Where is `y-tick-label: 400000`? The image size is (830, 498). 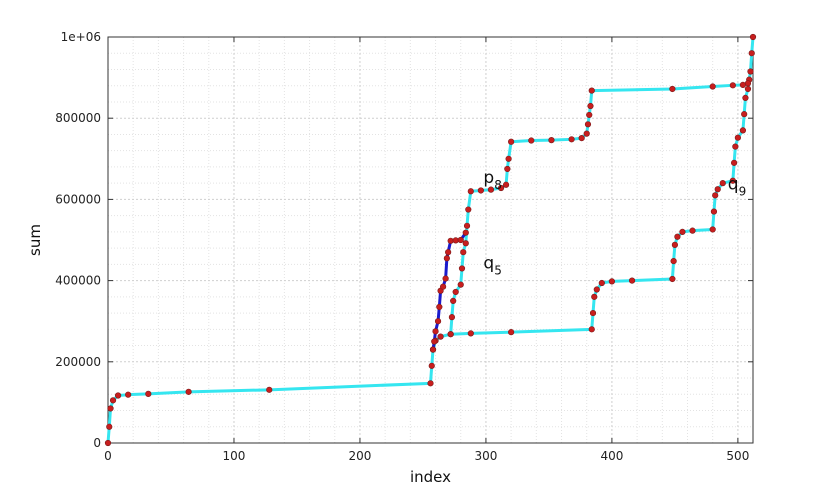
y-tick-label: 400000 is located at coordinates (78, 281).